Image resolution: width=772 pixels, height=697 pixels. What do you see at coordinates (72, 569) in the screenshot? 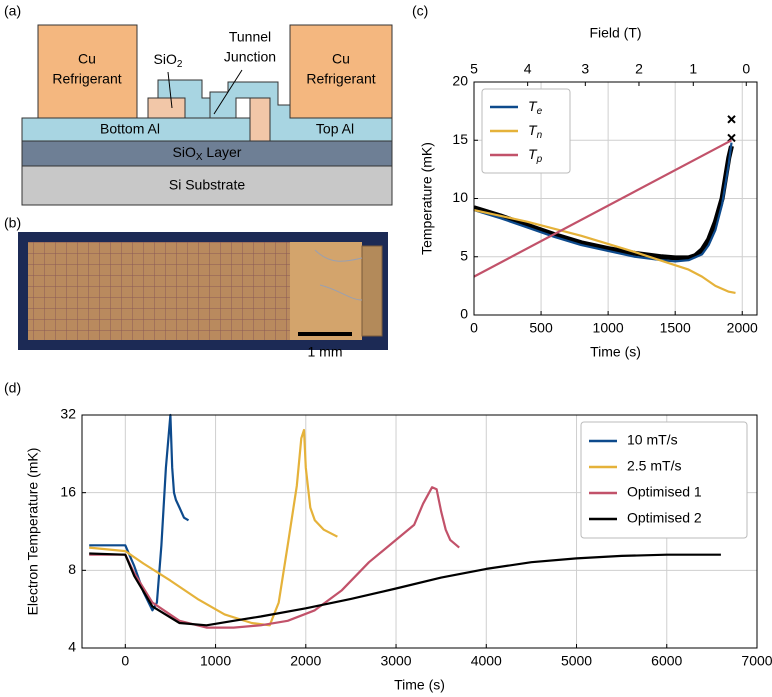
I see `y-tick-label: 8` at bounding box center [72, 569].